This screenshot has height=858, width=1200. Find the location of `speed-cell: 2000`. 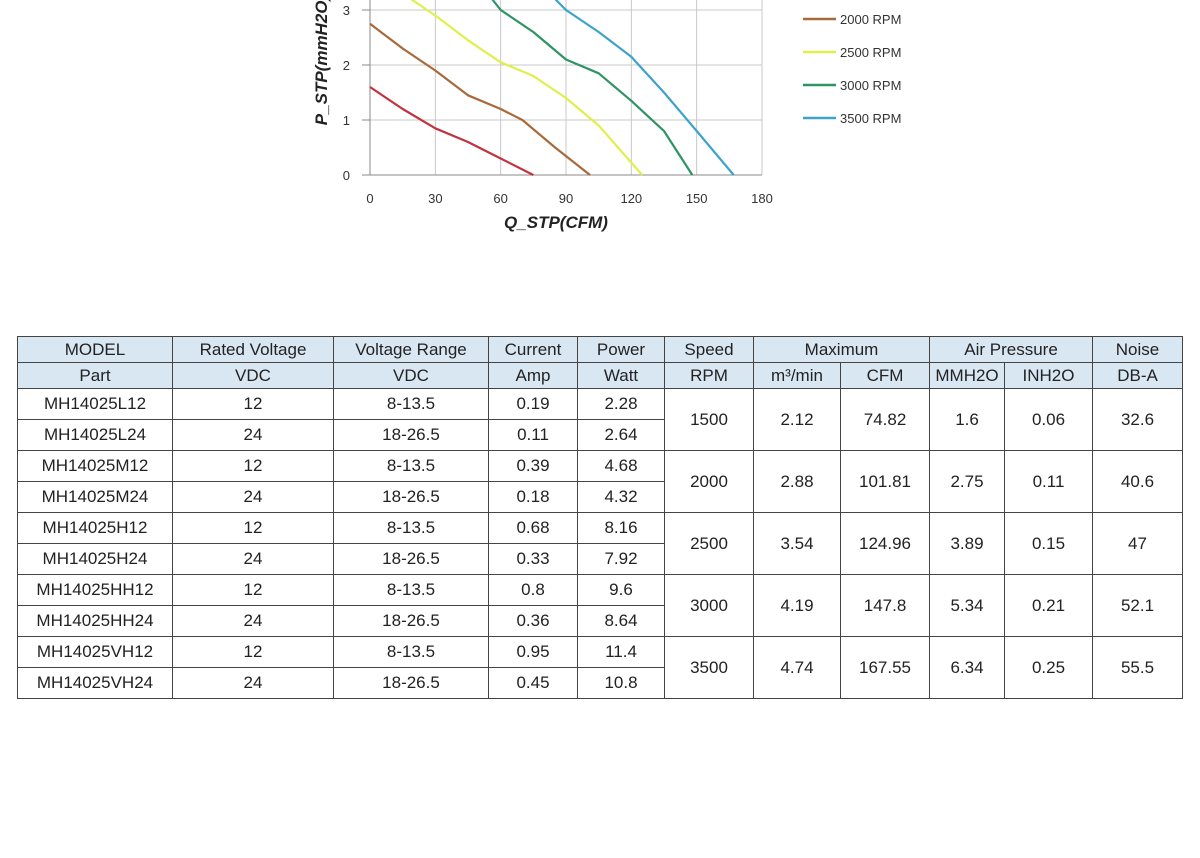

speed-cell: 2000 is located at coordinates (709, 481).